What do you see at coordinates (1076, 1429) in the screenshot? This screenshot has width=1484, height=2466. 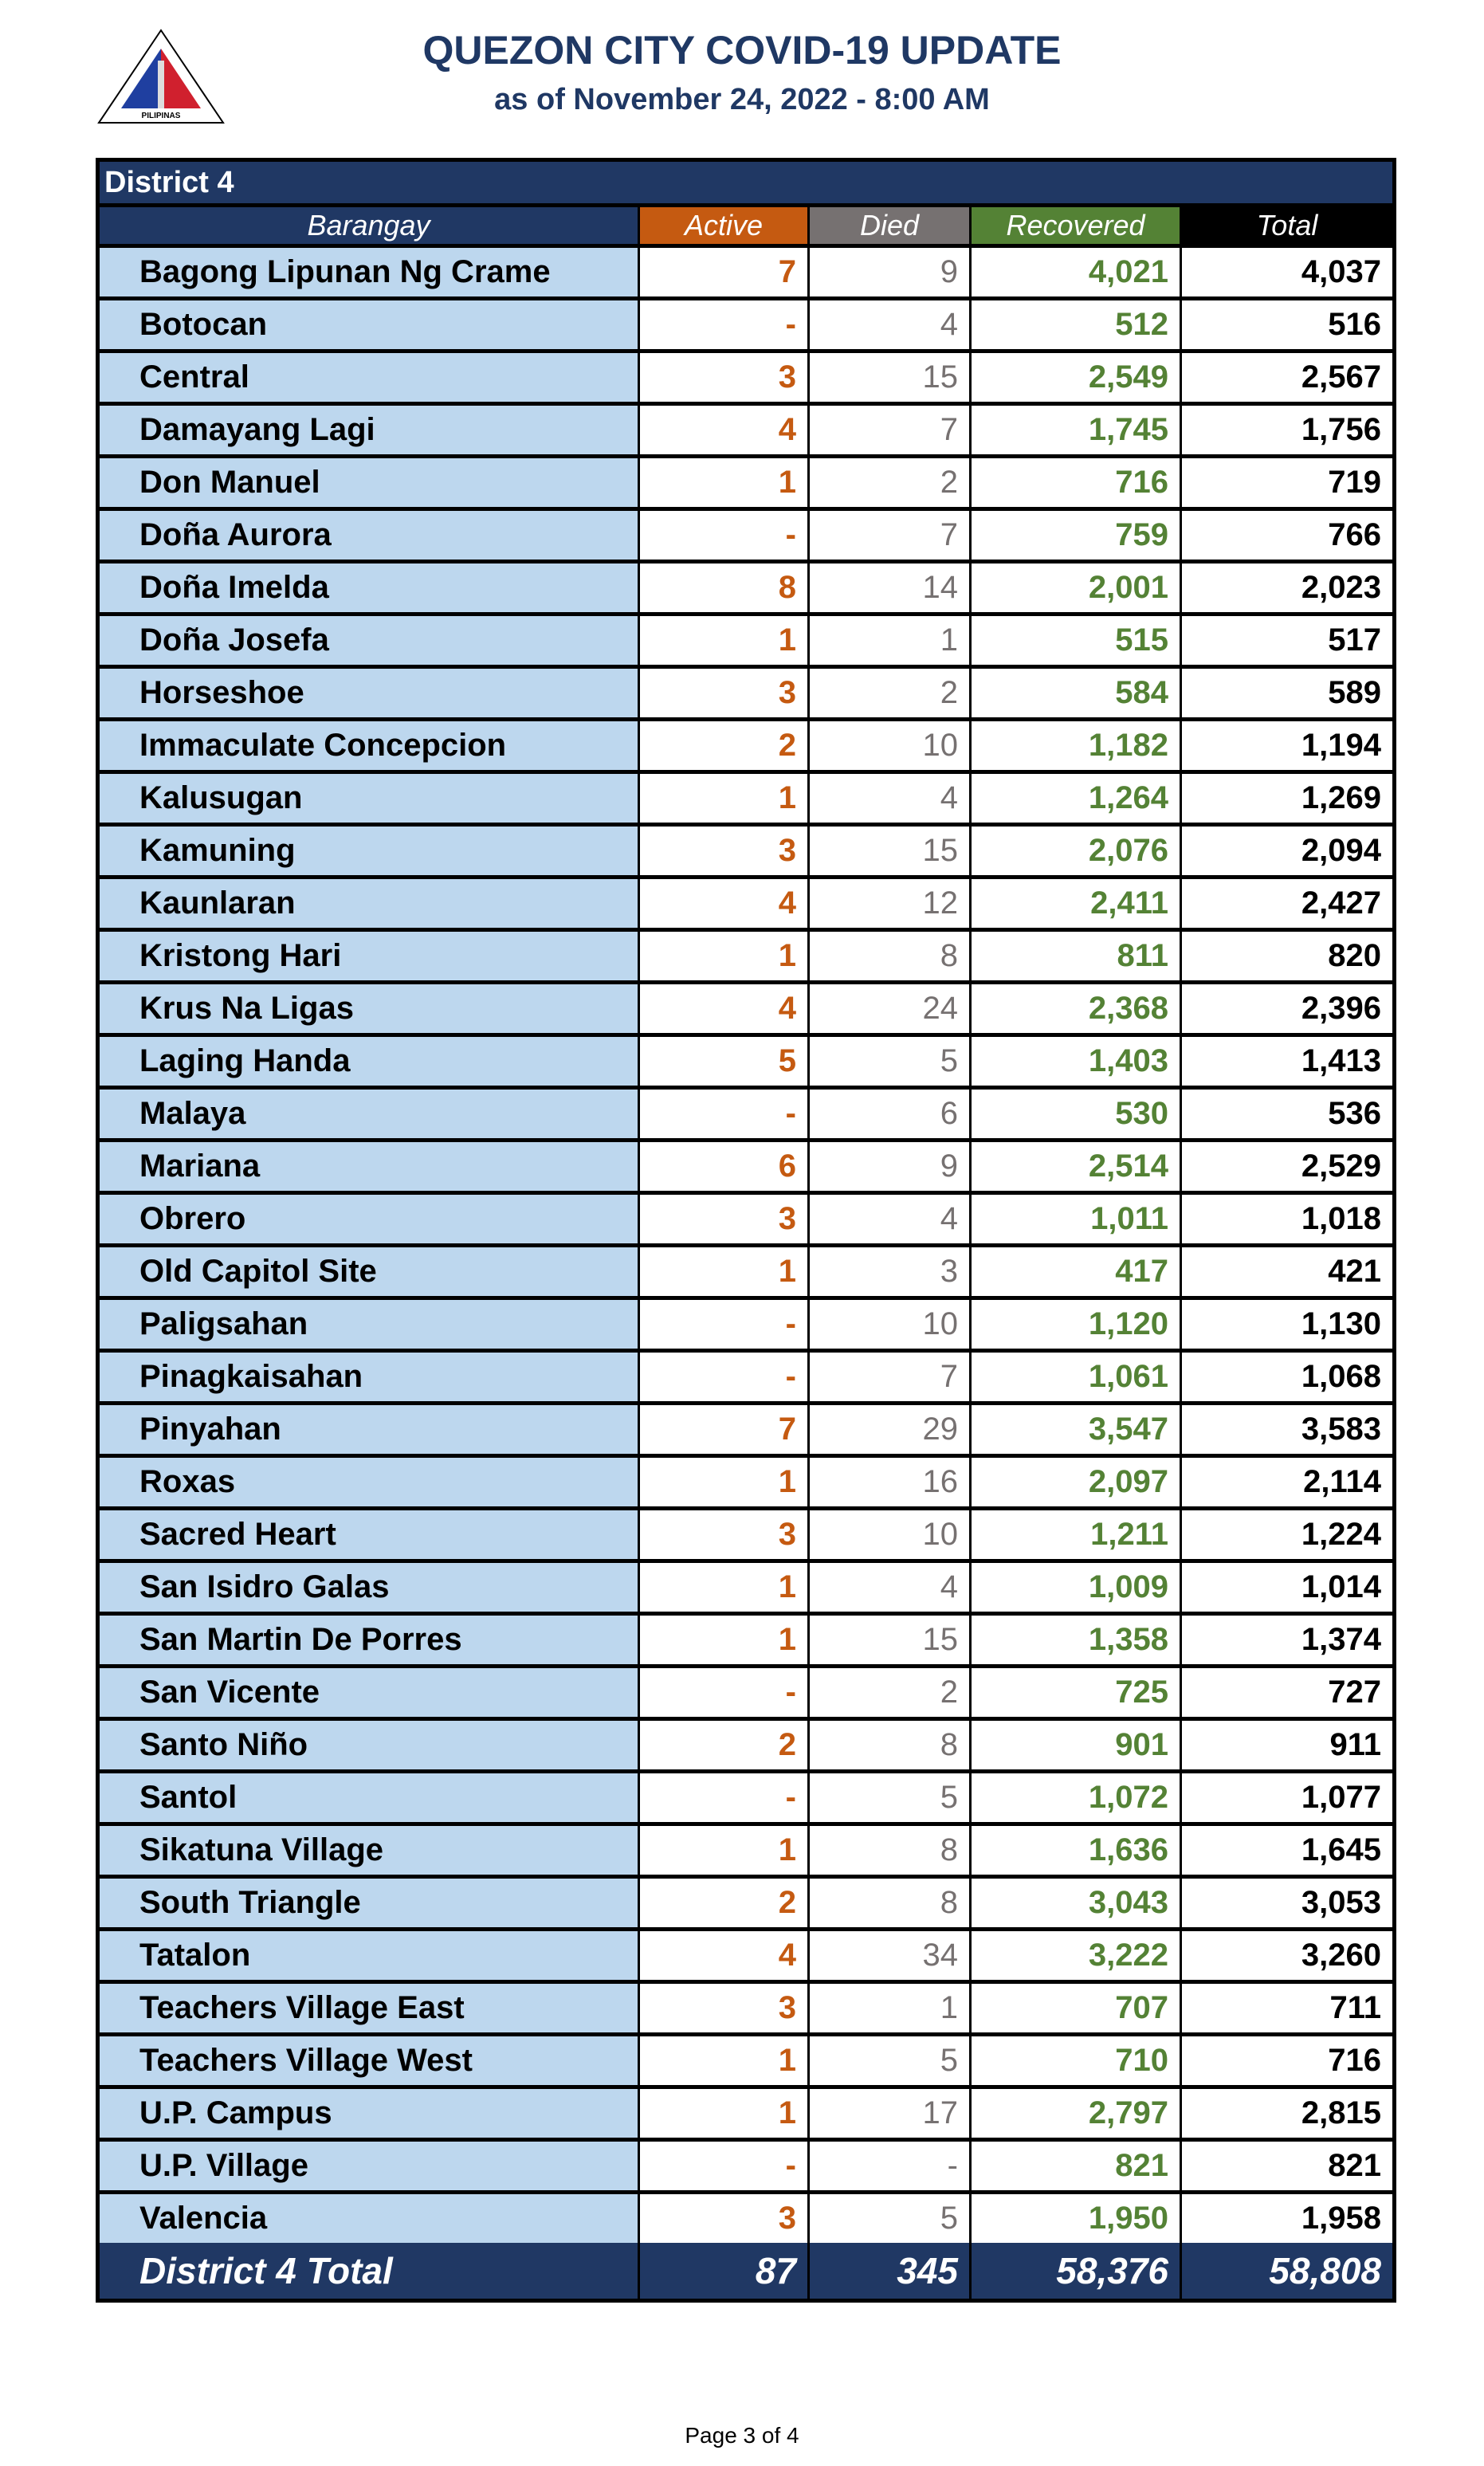 I see `recovered-count: 3,547` at bounding box center [1076, 1429].